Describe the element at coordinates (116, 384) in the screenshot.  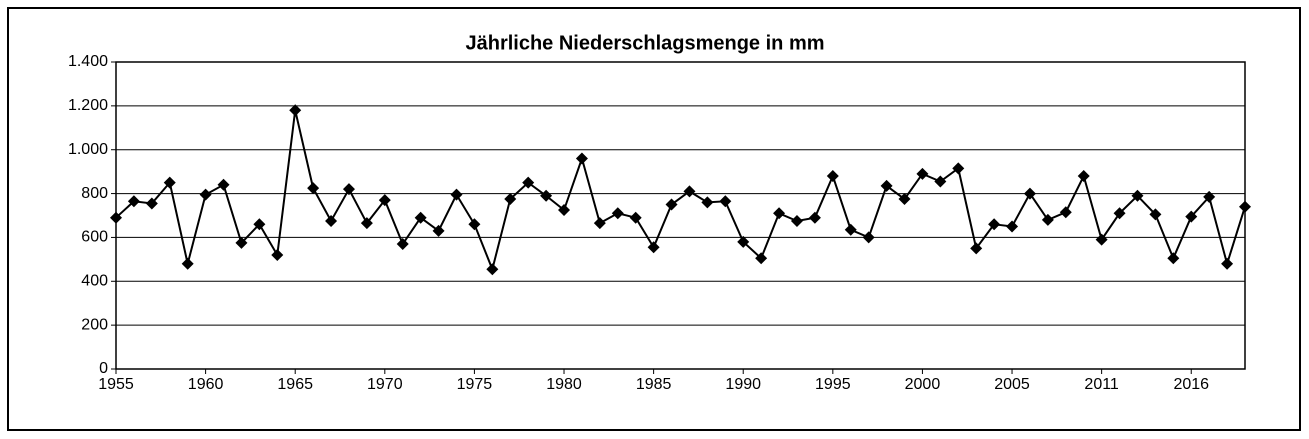
I see `x-tick-label: 1955` at that location.